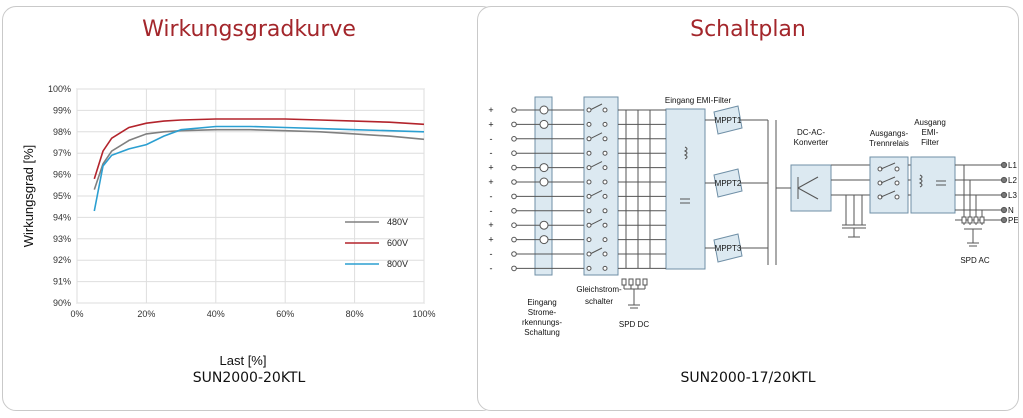 The width and height of the screenshot is (1023, 418). I want to click on dcac-label-1: DC-AC-, so click(811, 132).